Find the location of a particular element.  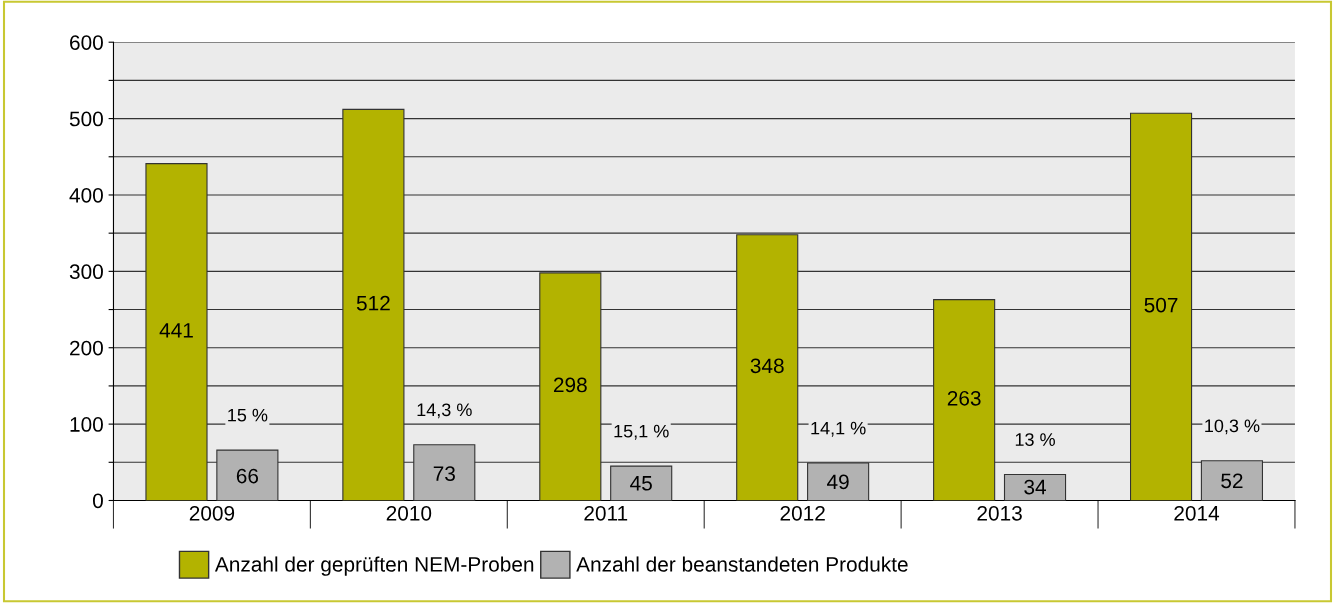

data-label: 45 is located at coordinates (641, 483).